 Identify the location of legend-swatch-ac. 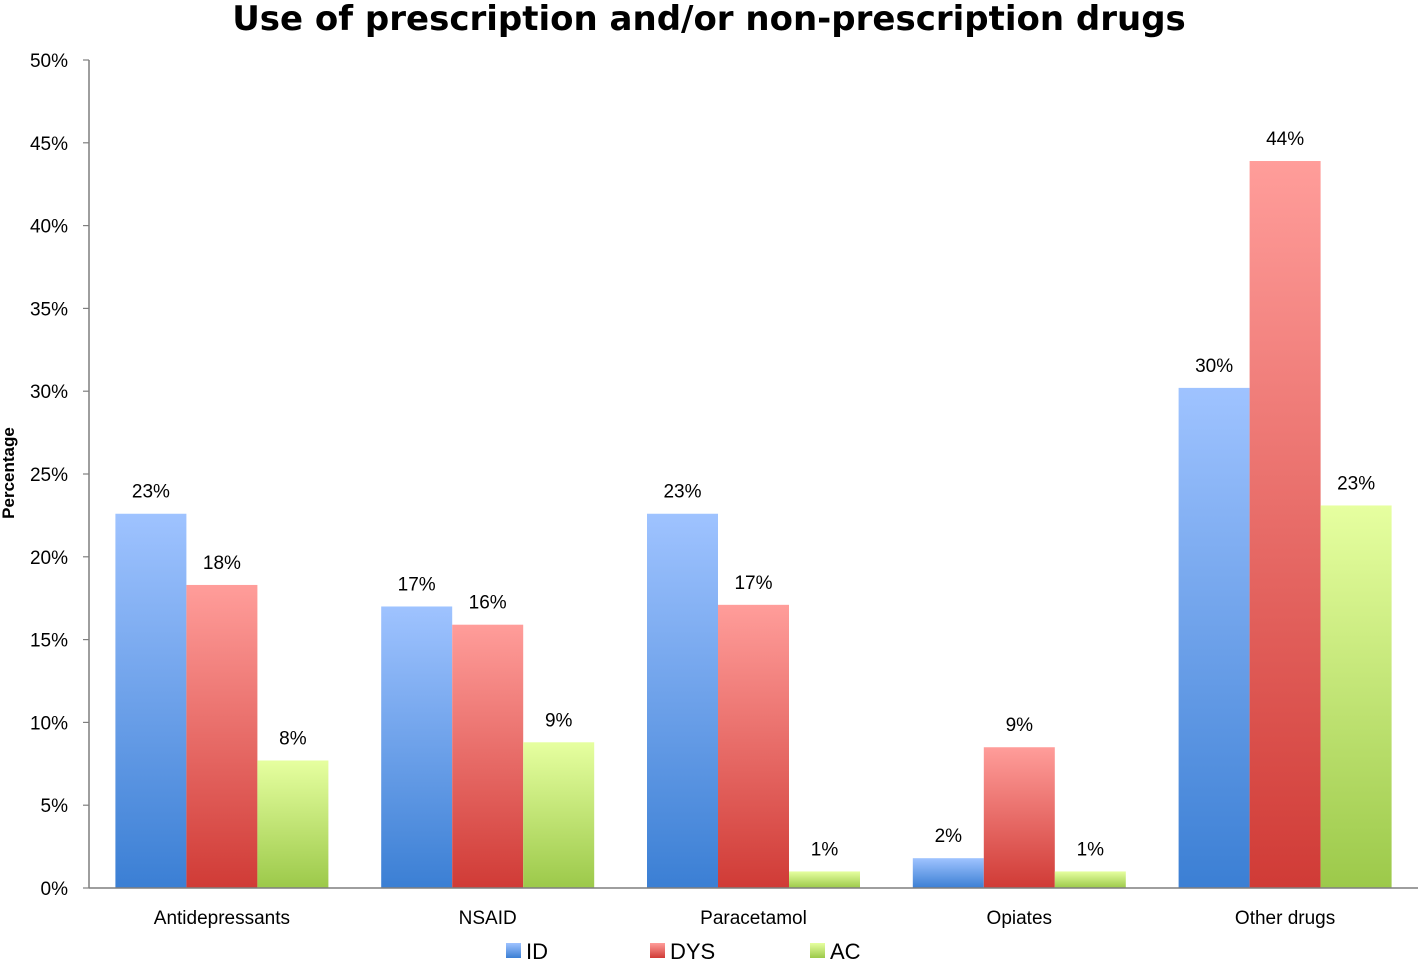
(817, 950).